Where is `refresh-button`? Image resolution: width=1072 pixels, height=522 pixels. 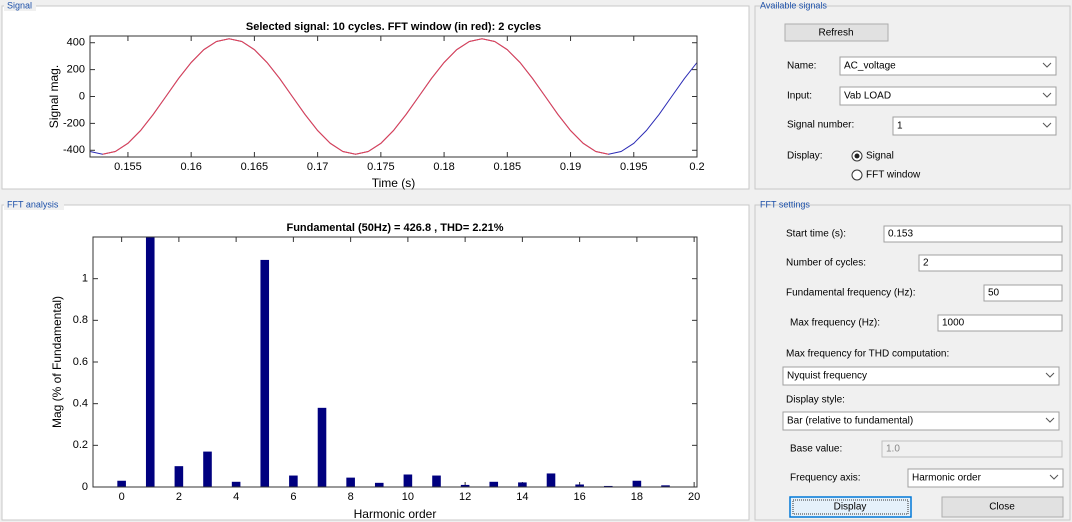 refresh-button is located at coordinates (836, 32).